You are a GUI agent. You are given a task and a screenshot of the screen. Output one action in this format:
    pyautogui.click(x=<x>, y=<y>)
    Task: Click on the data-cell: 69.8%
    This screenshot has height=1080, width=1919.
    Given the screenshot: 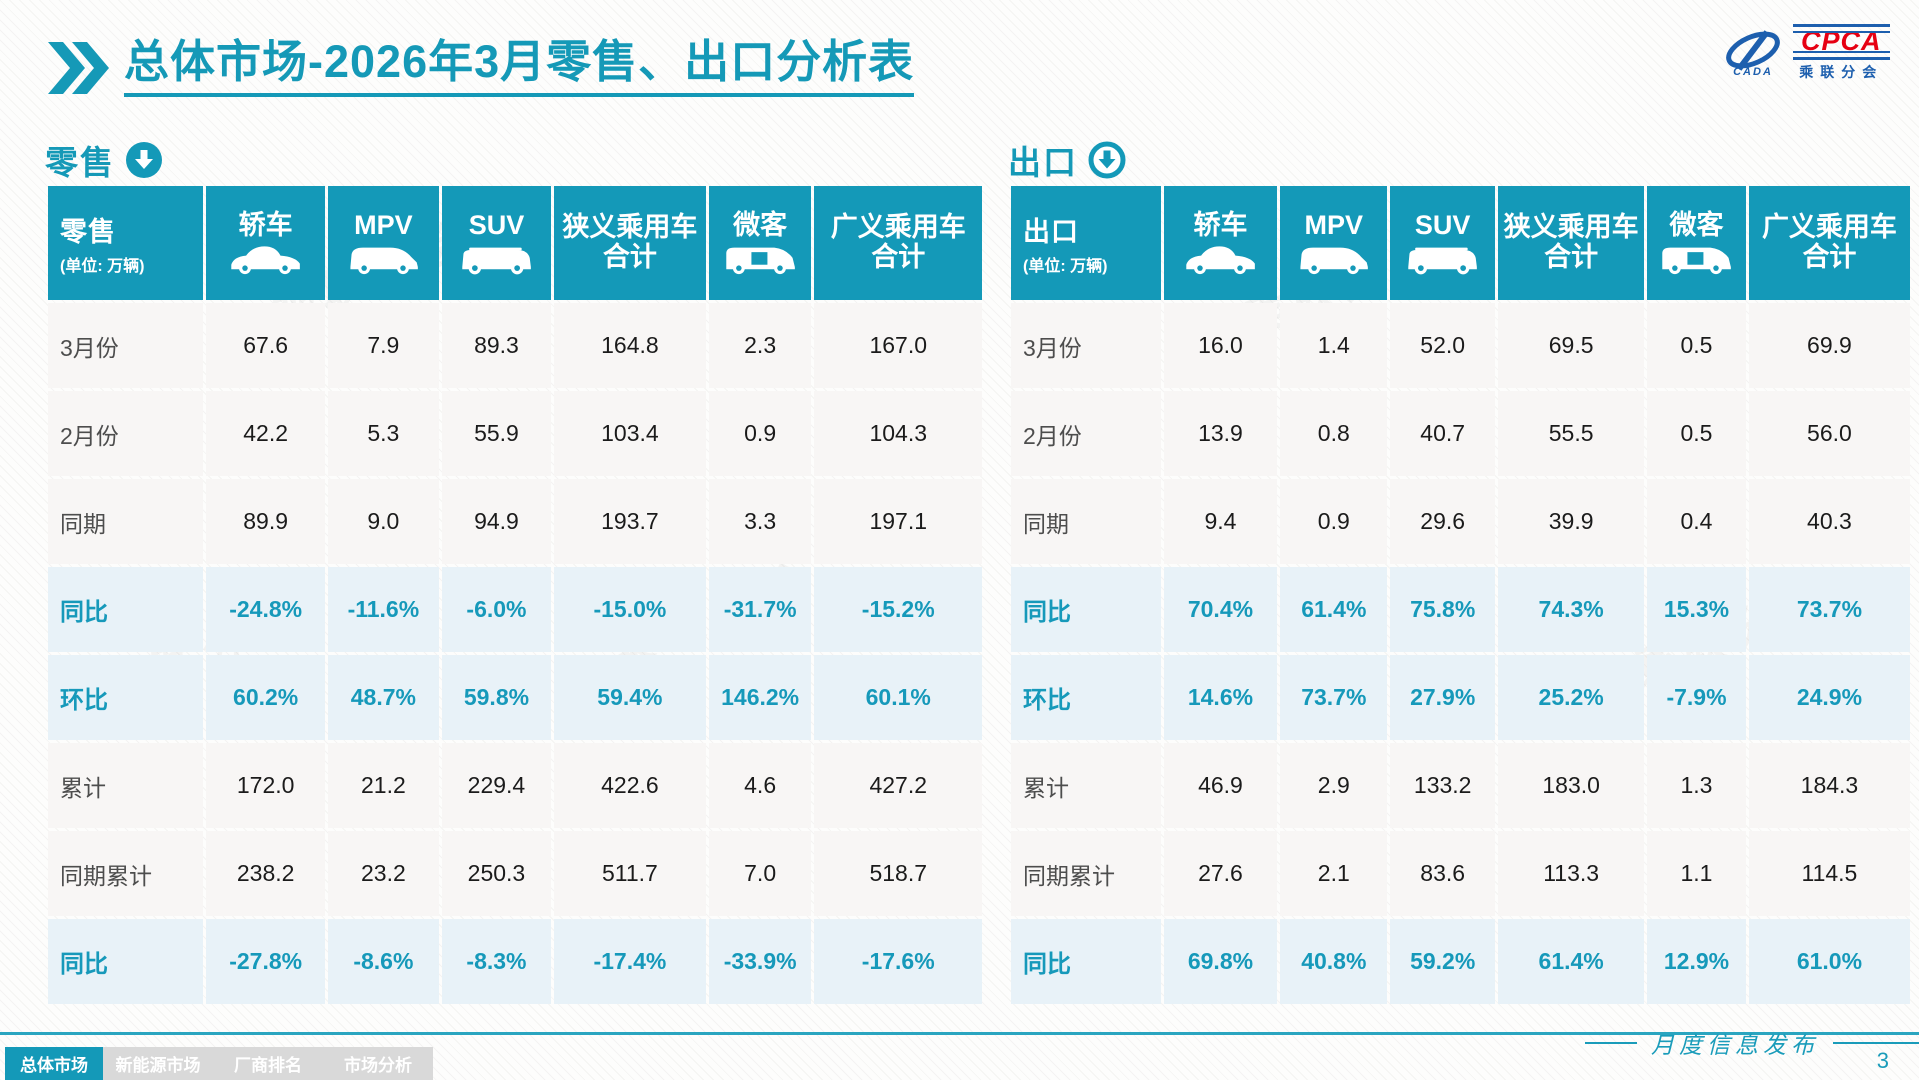 What is the action you would take?
    pyautogui.click(x=1220, y=961)
    